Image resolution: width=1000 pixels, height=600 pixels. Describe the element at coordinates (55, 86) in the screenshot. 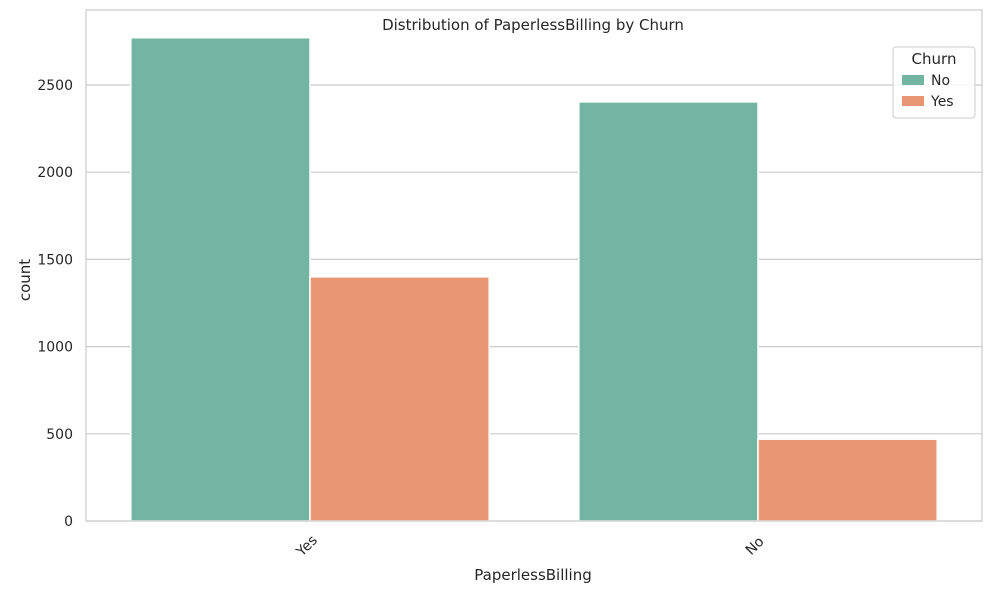

I see `y-tick-label: 2500` at that location.